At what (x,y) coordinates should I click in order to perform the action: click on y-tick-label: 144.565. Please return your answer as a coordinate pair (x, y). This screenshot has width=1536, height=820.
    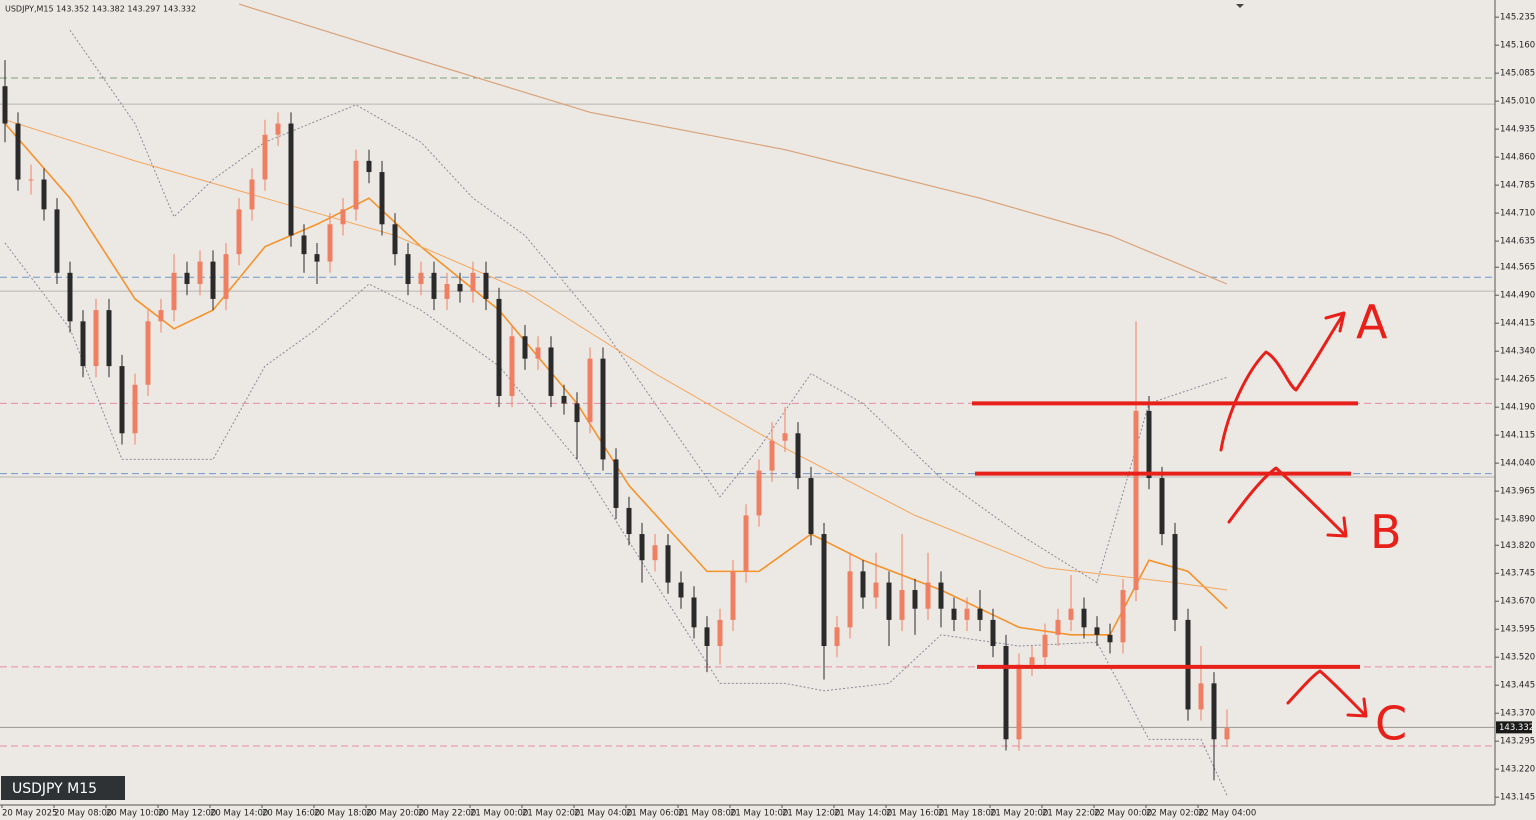
    Looking at the image, I should click on (1517, 268).